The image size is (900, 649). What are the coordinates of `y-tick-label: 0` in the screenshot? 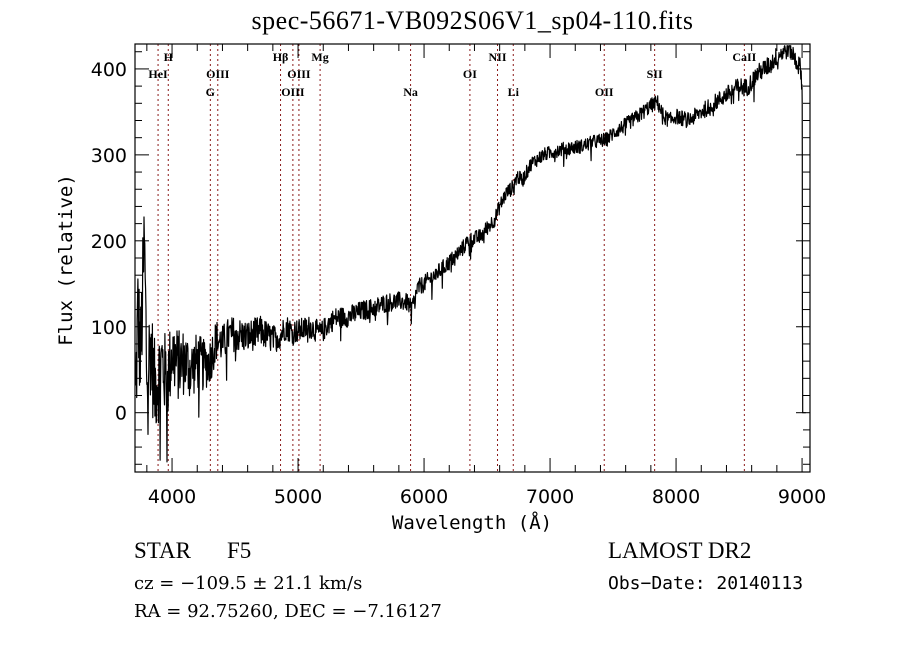 It's located at (121, 414).